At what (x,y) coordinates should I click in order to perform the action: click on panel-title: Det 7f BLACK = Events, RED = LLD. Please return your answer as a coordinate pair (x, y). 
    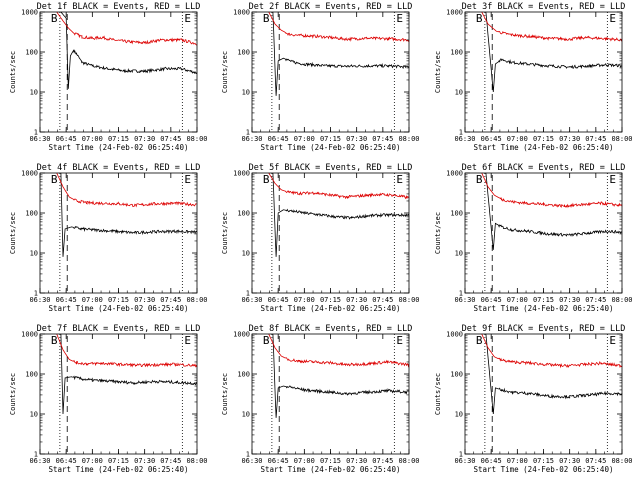
    Looking at the image, I should click on (119, 329).